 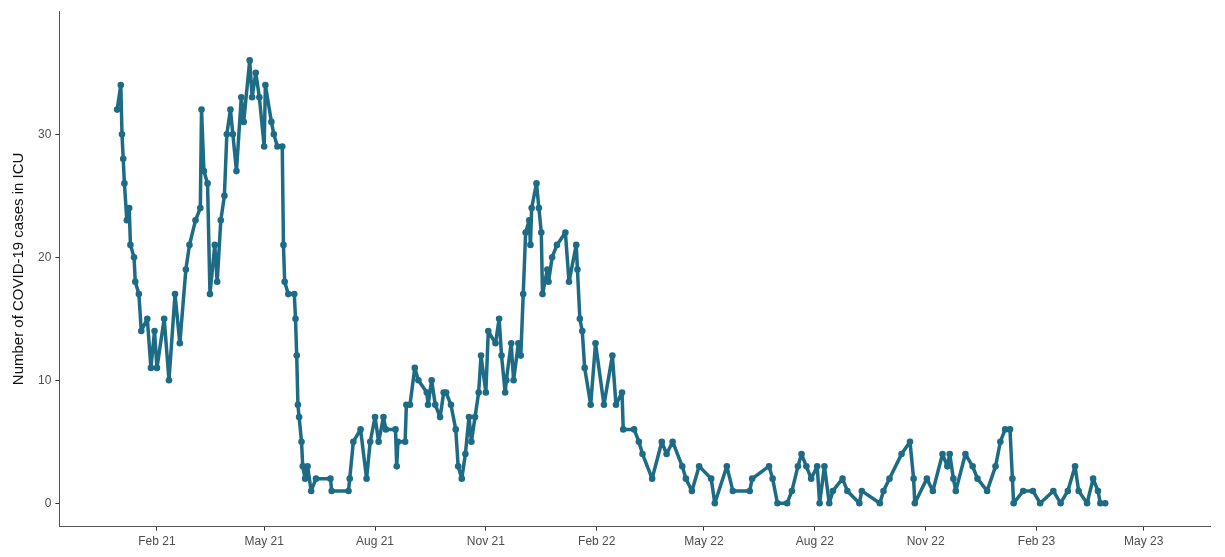 What do you see at coordinates (704, 541) in the screenshot?
I see `x-tick-label: May 22` at bounding box center [704, 541].